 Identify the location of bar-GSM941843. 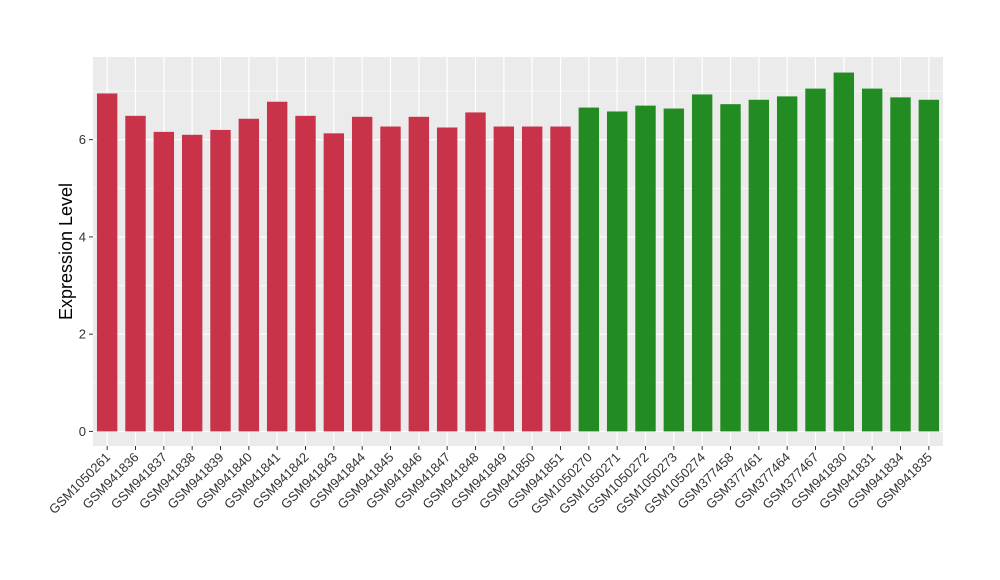
(334, 282).